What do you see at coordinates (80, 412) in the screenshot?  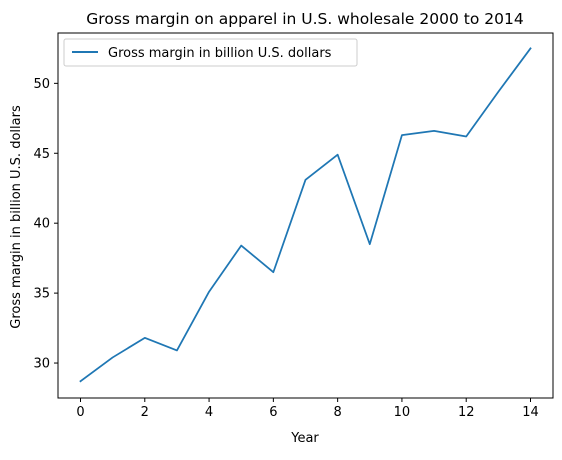 I see `x-tick-label: 0` at bounding box center [80, 412].